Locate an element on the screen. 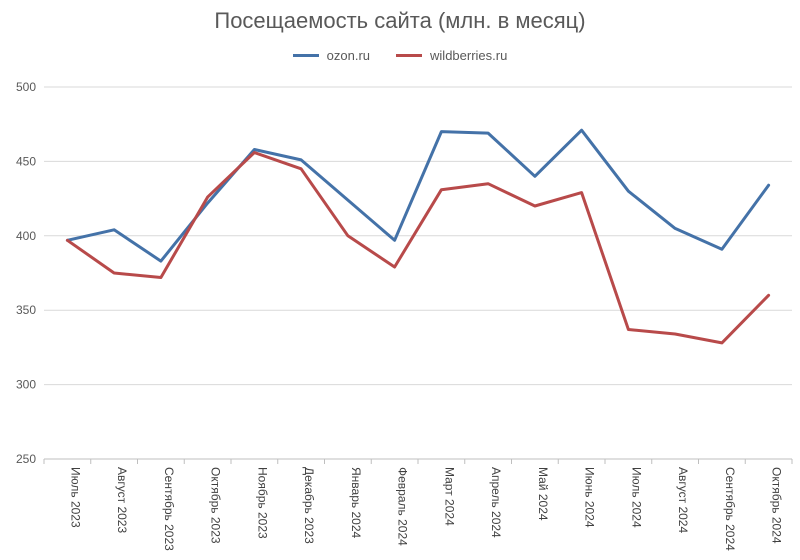 The width and height of the screenshot is (800, 560). legend-label-wildberries: wildberries.ru is located at coordinates (469, 55).